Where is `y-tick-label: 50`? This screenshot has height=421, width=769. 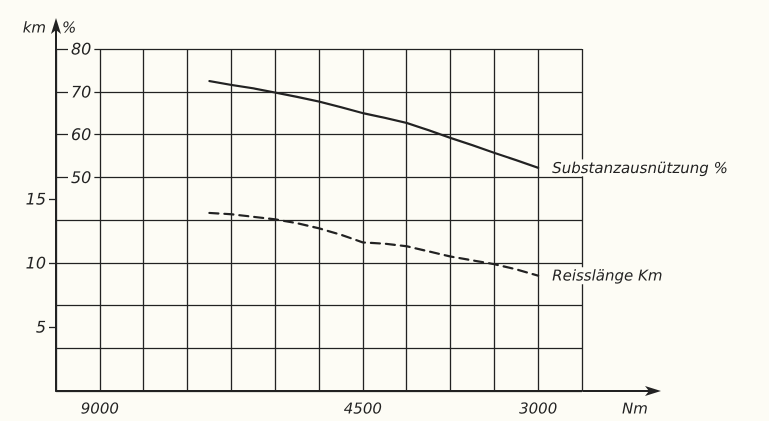 y-tick-label: 50 is located at coordinates (81, 177).